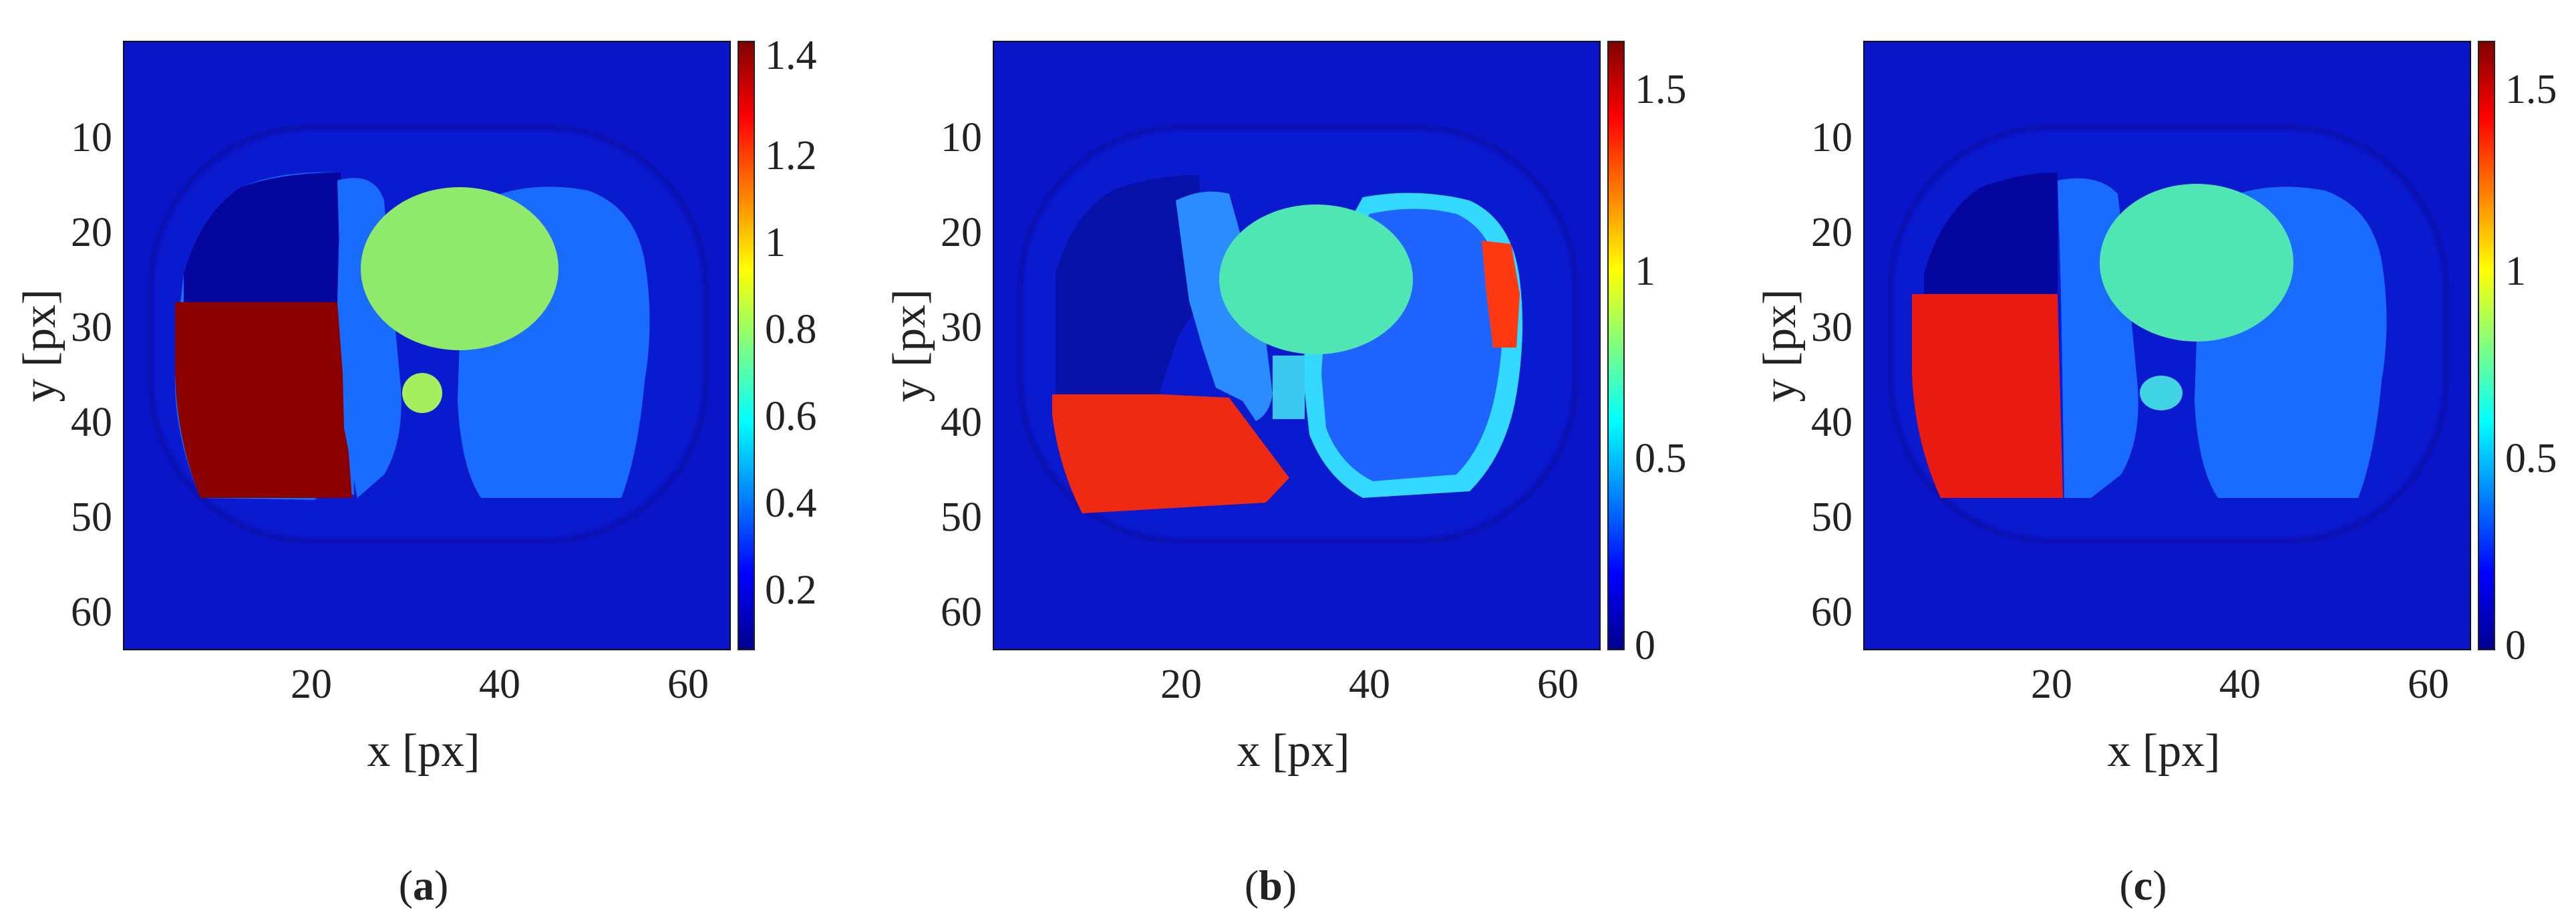 This screenshot has height=917, width=2576. What do you see at coordinates (459, 268) in the screenshot?
I see `heatmap-a-heart` at bounding box center [459, 268].